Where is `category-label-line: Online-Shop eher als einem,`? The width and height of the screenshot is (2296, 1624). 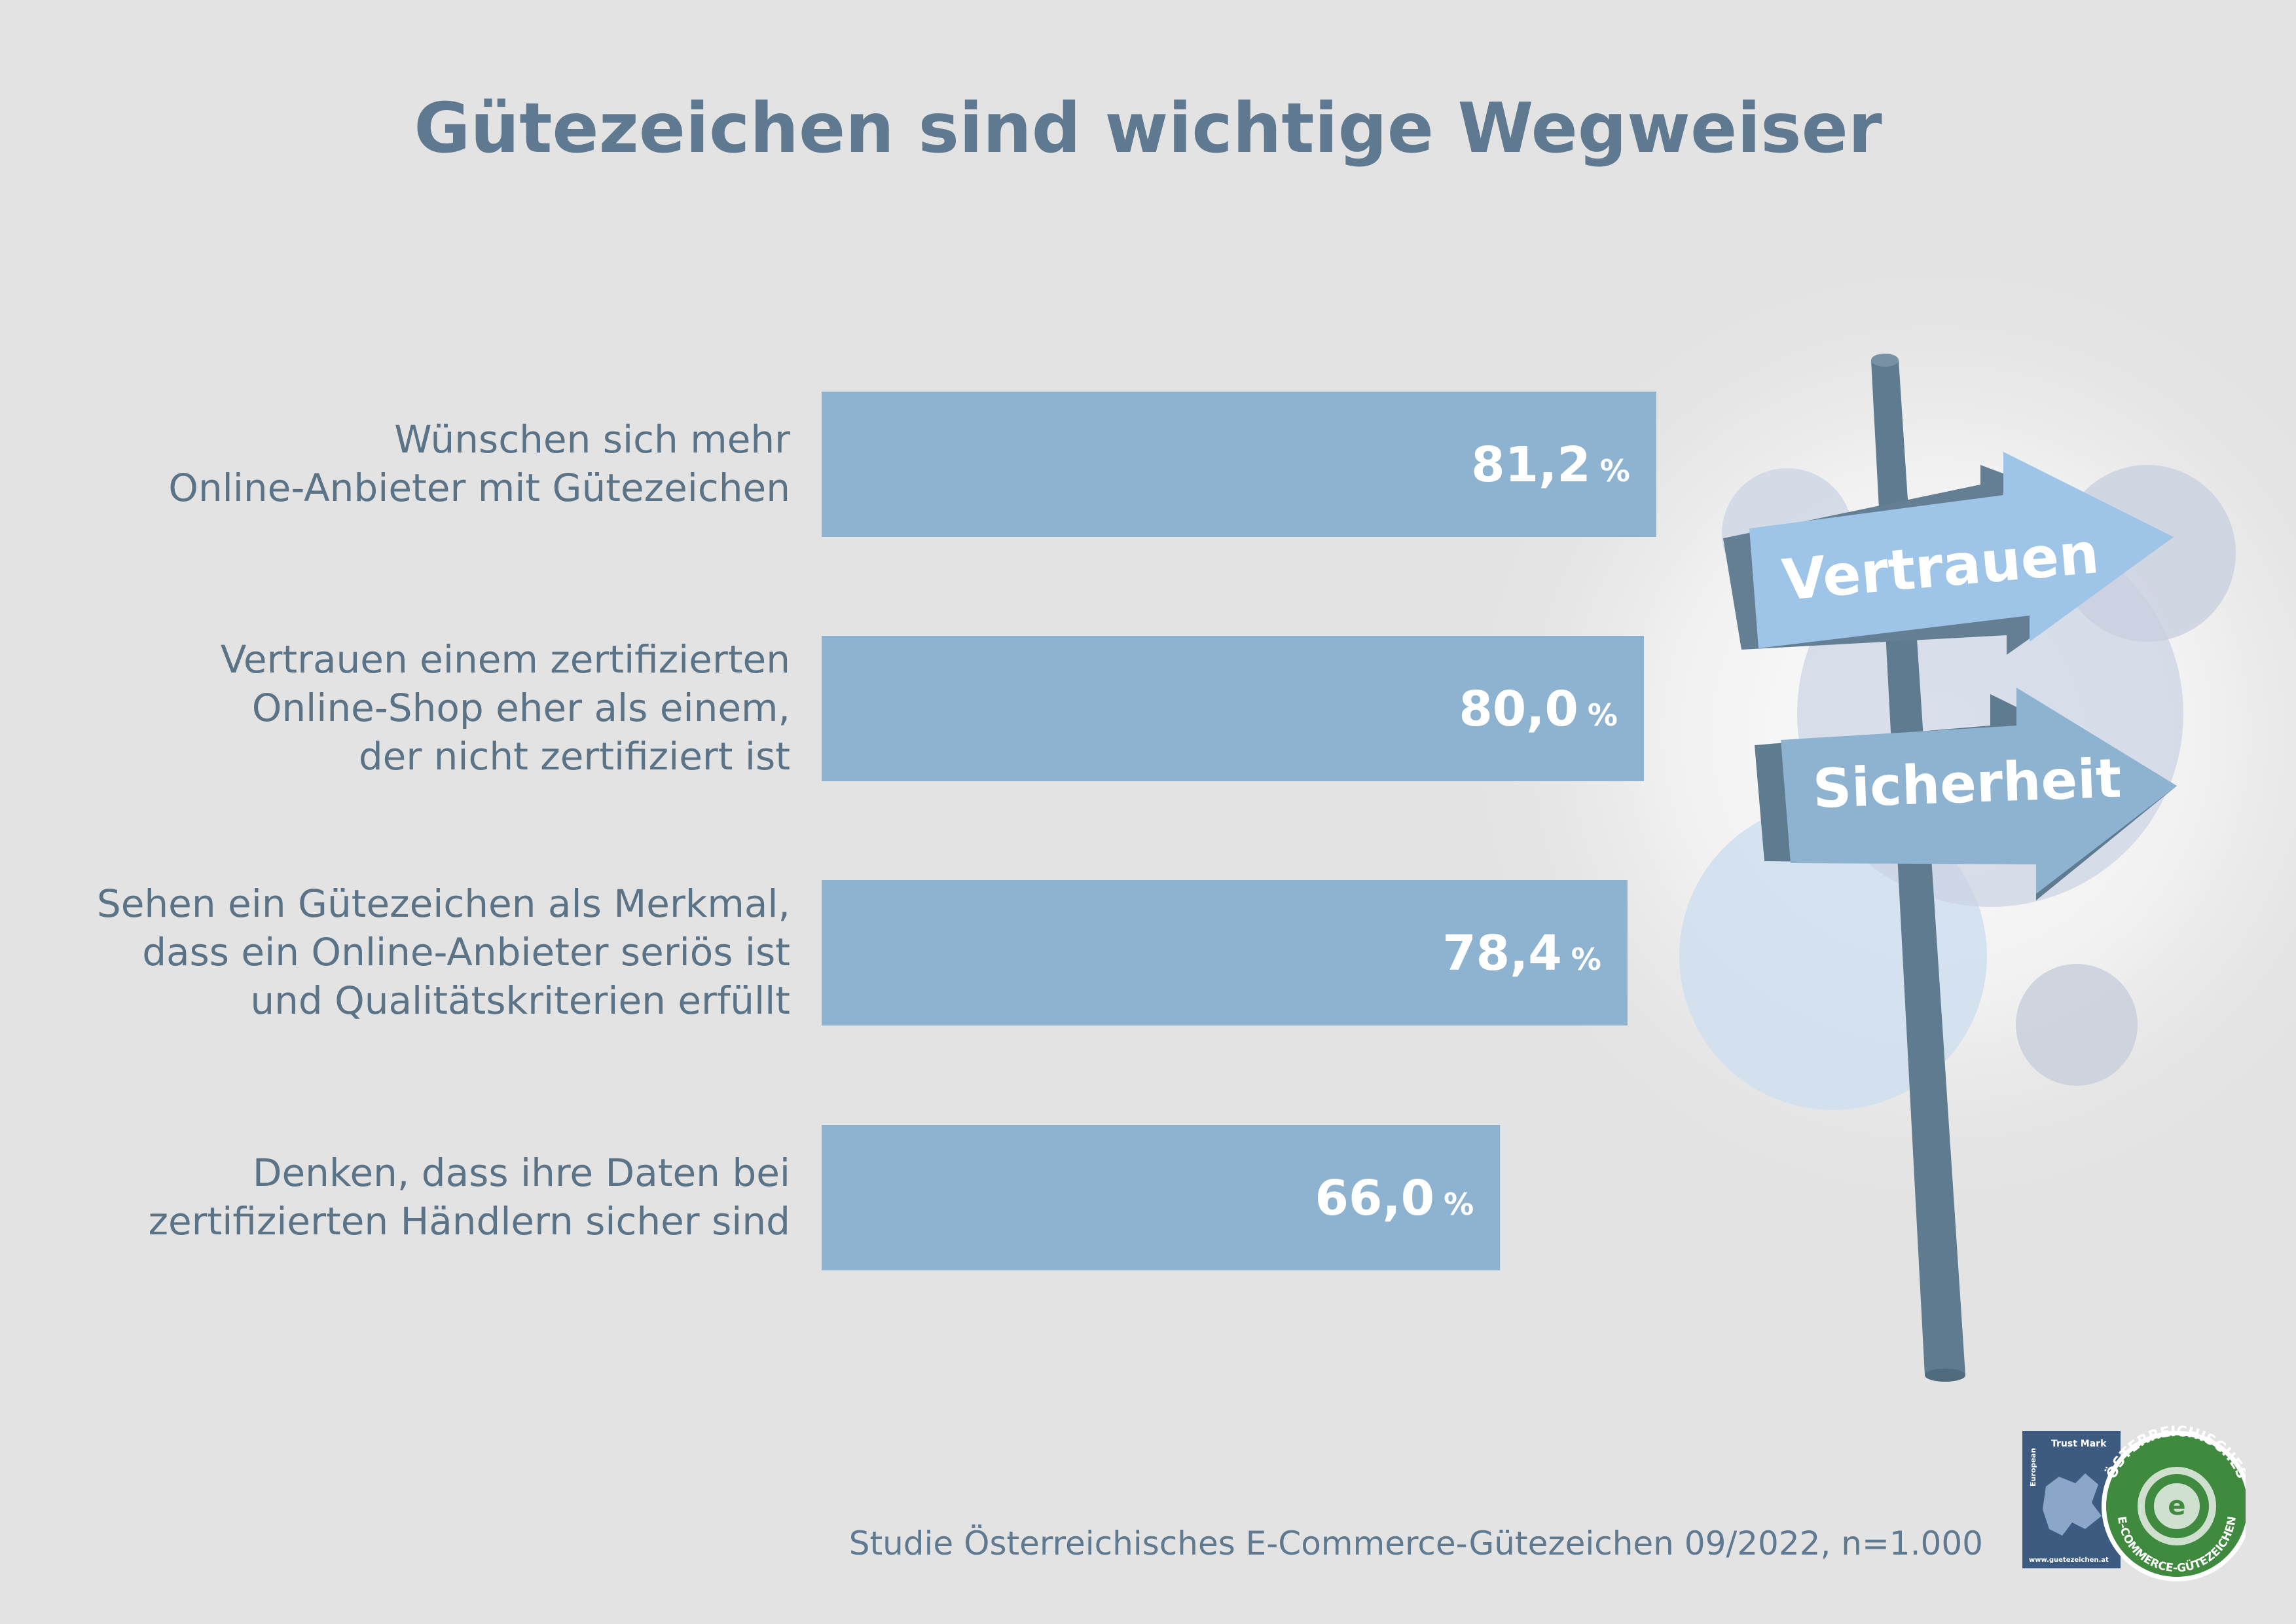 category-label-line: Online-Shop eher als einem, is located at coordinates (521, 708).